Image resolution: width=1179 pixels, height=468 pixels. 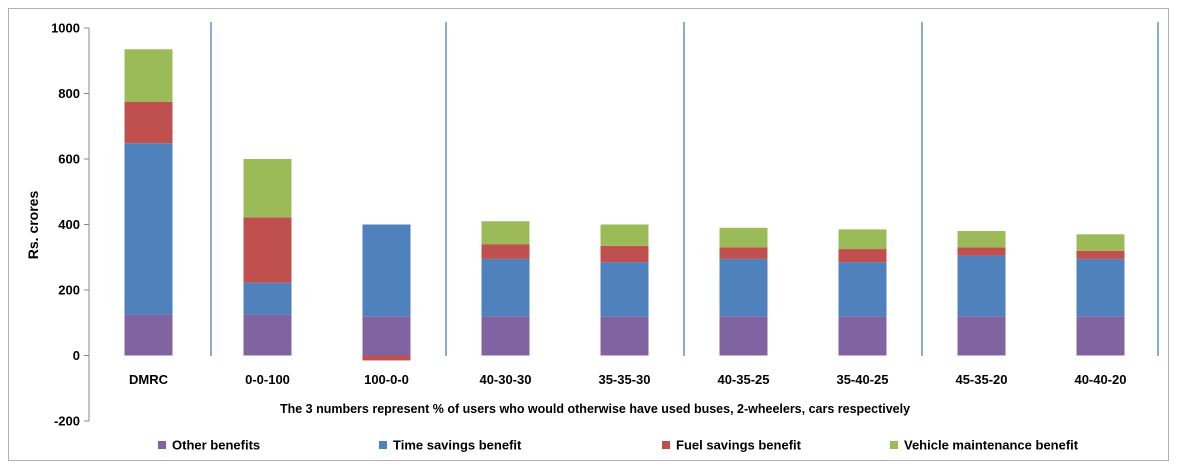 What do you see at coordinates (1100, 379) in the screenshot?
I see `x-tick-label: 40-40-20` at bounding box center [1100, 379].